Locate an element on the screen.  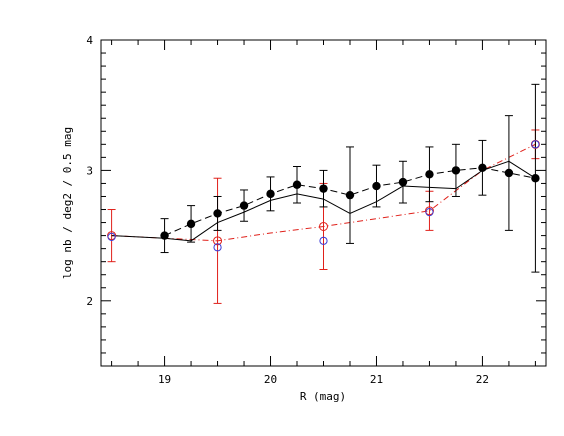
y-tick-label: 3 is located at coordinates (89, 170).